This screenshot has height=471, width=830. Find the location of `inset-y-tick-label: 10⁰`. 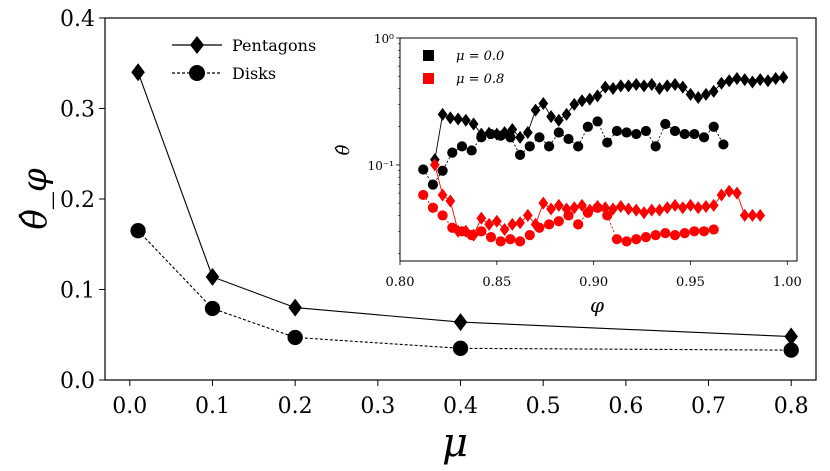

inset-y-tick-label: 10⁰ is located at coordinates (384, 39).